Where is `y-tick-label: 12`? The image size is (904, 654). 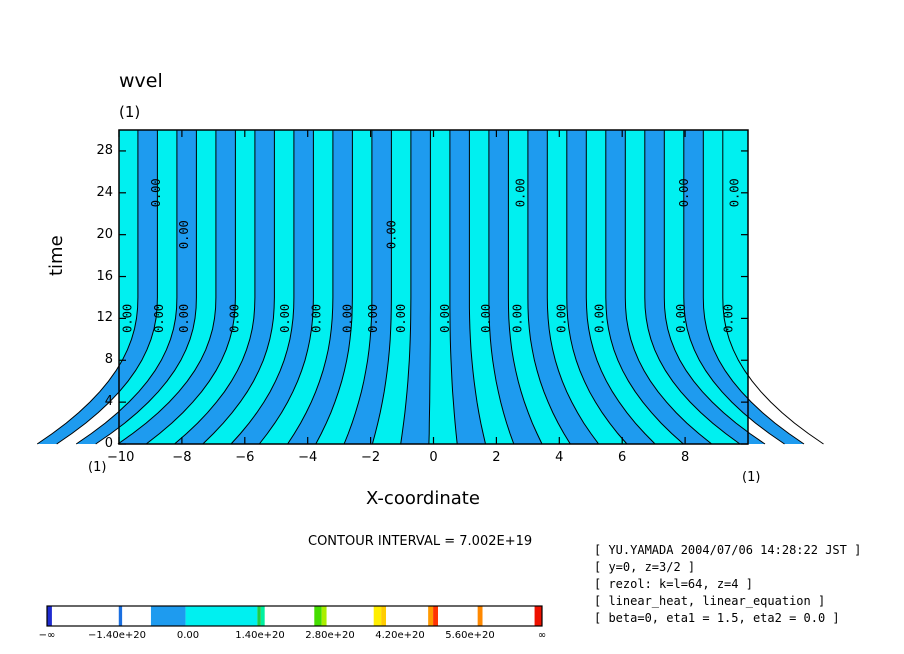
y-tick-label: 12 is located at coordinates (104, 318).